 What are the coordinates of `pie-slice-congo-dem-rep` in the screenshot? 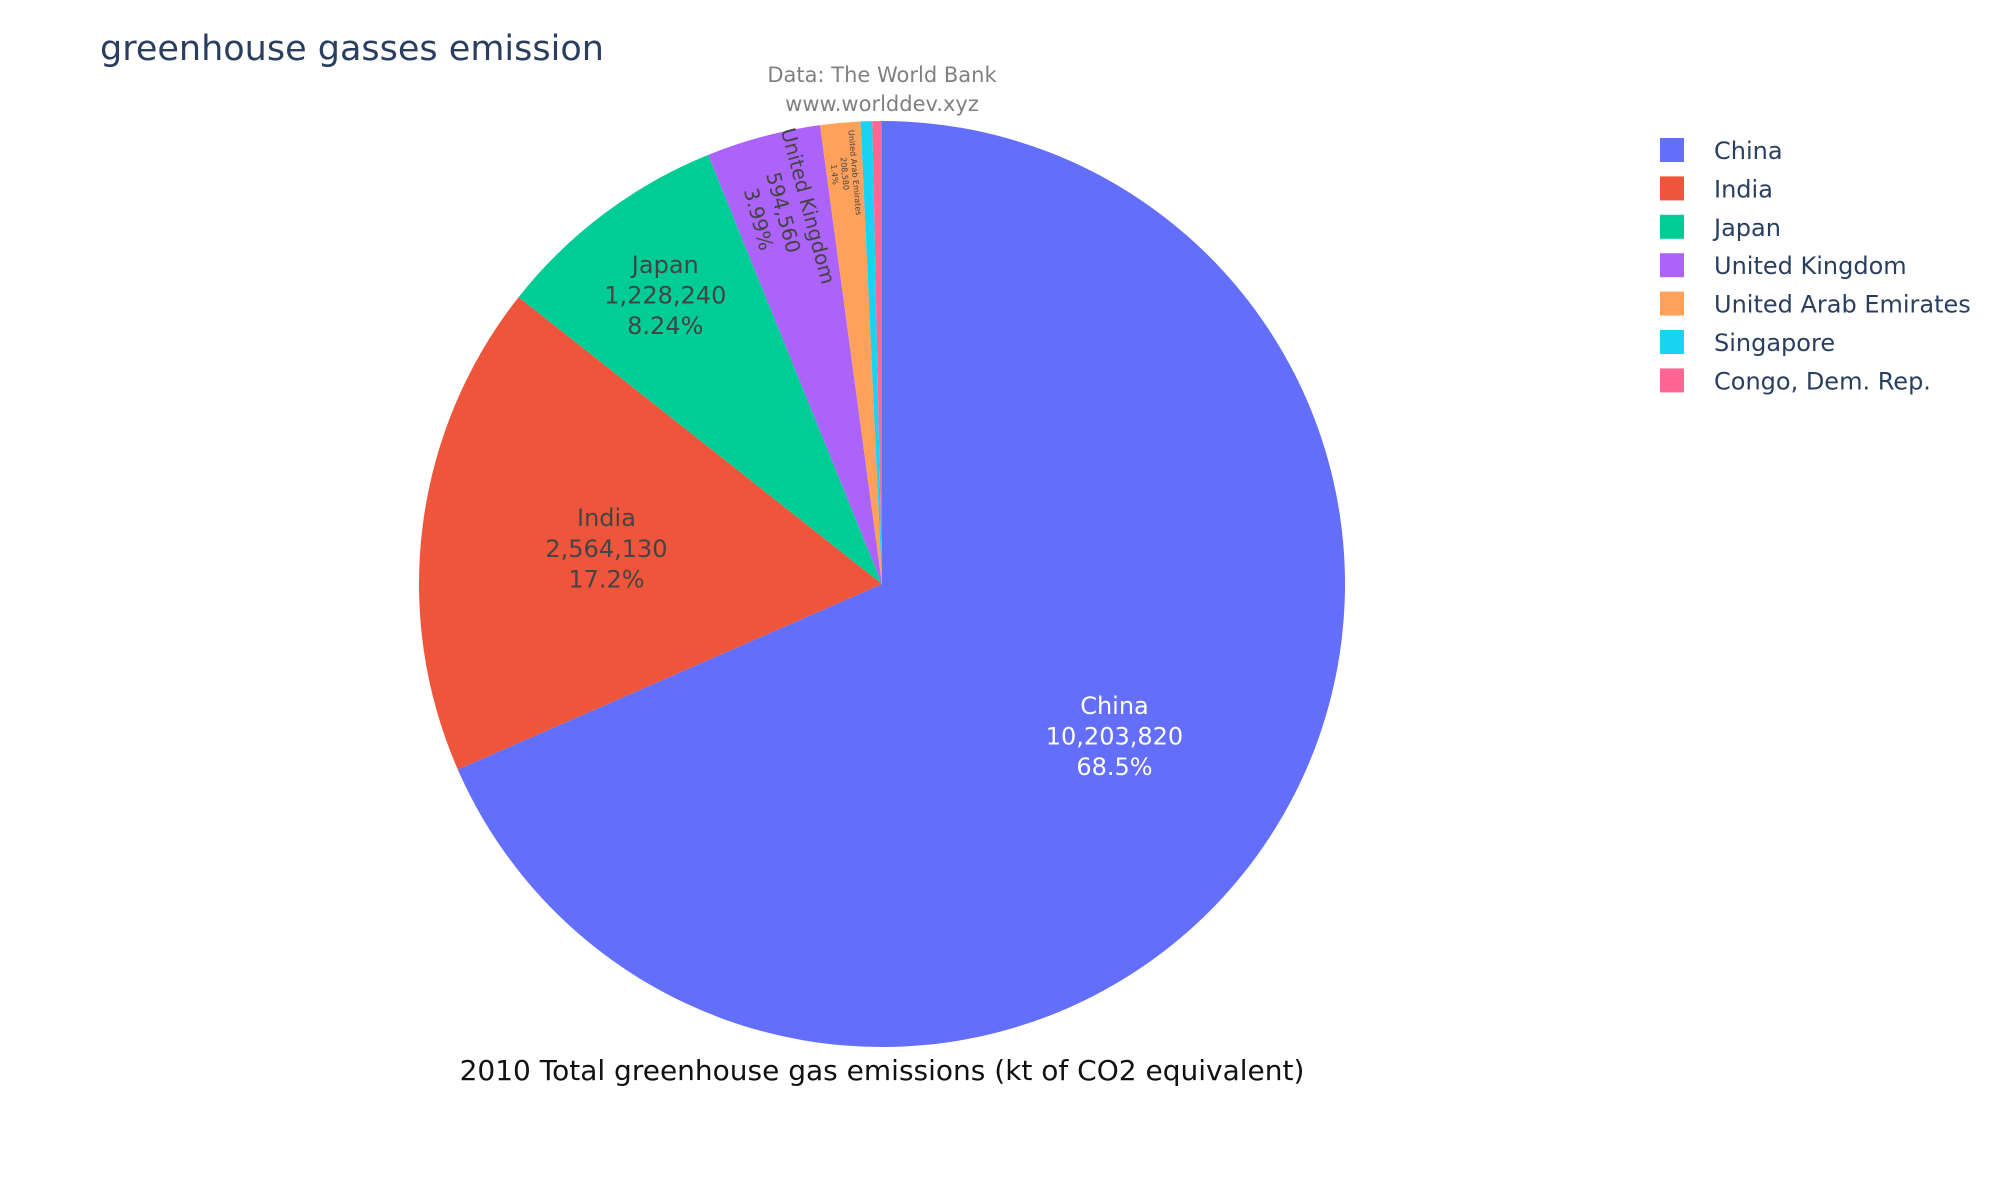 It's located at (877, 352).